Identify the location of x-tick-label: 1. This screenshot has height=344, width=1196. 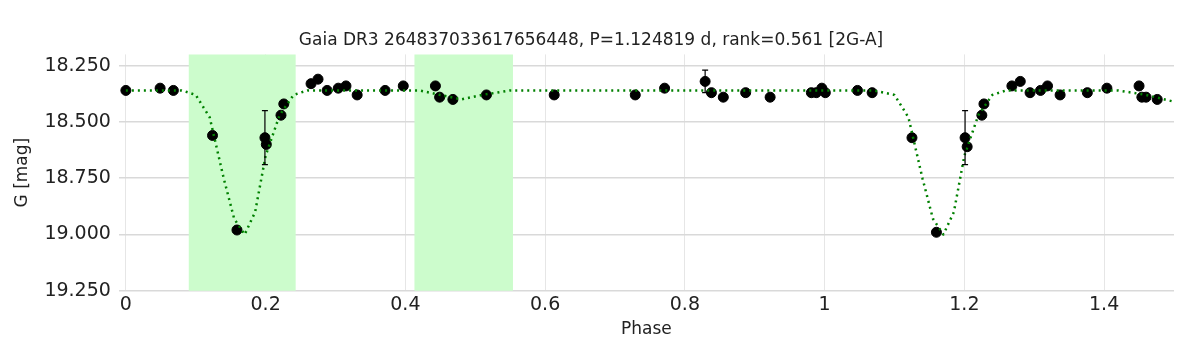
(824, 303).